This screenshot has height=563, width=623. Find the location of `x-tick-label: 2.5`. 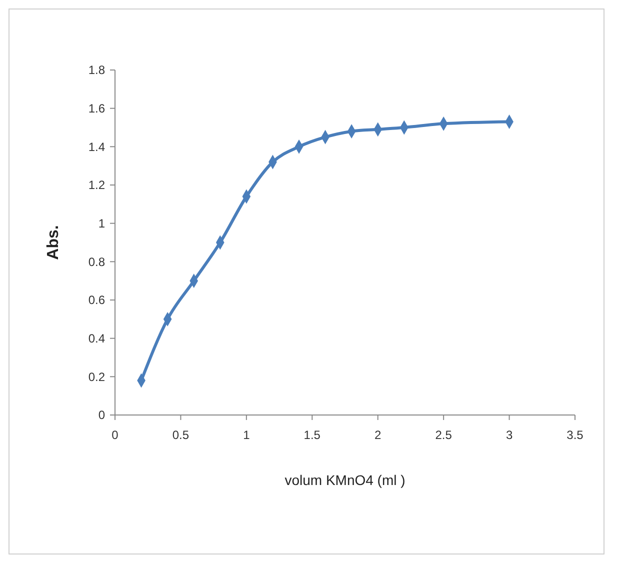

x-tick-label: 2.5 is located at coordinates (443, 435).